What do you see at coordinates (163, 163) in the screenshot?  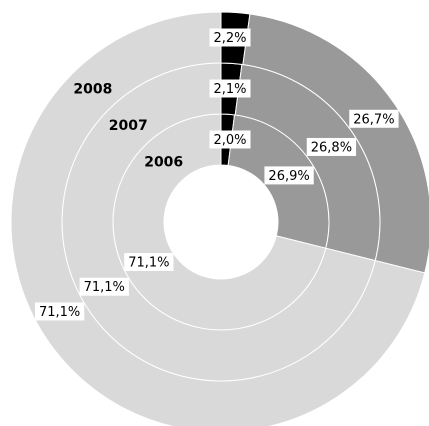 I see `ring-label: 2006` at bounding box center [163, 163].